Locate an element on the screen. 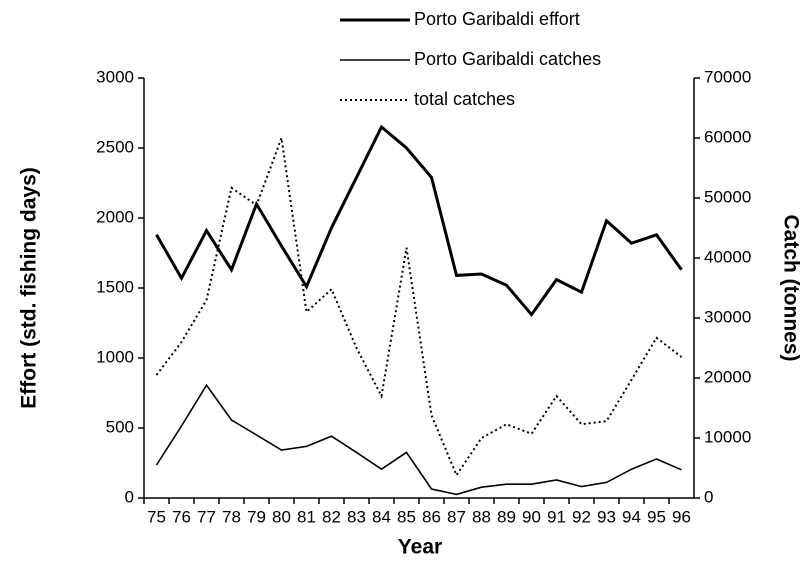 The image size is (805, 564). y-tick-label: 500 is located at coordinates (120, 426).